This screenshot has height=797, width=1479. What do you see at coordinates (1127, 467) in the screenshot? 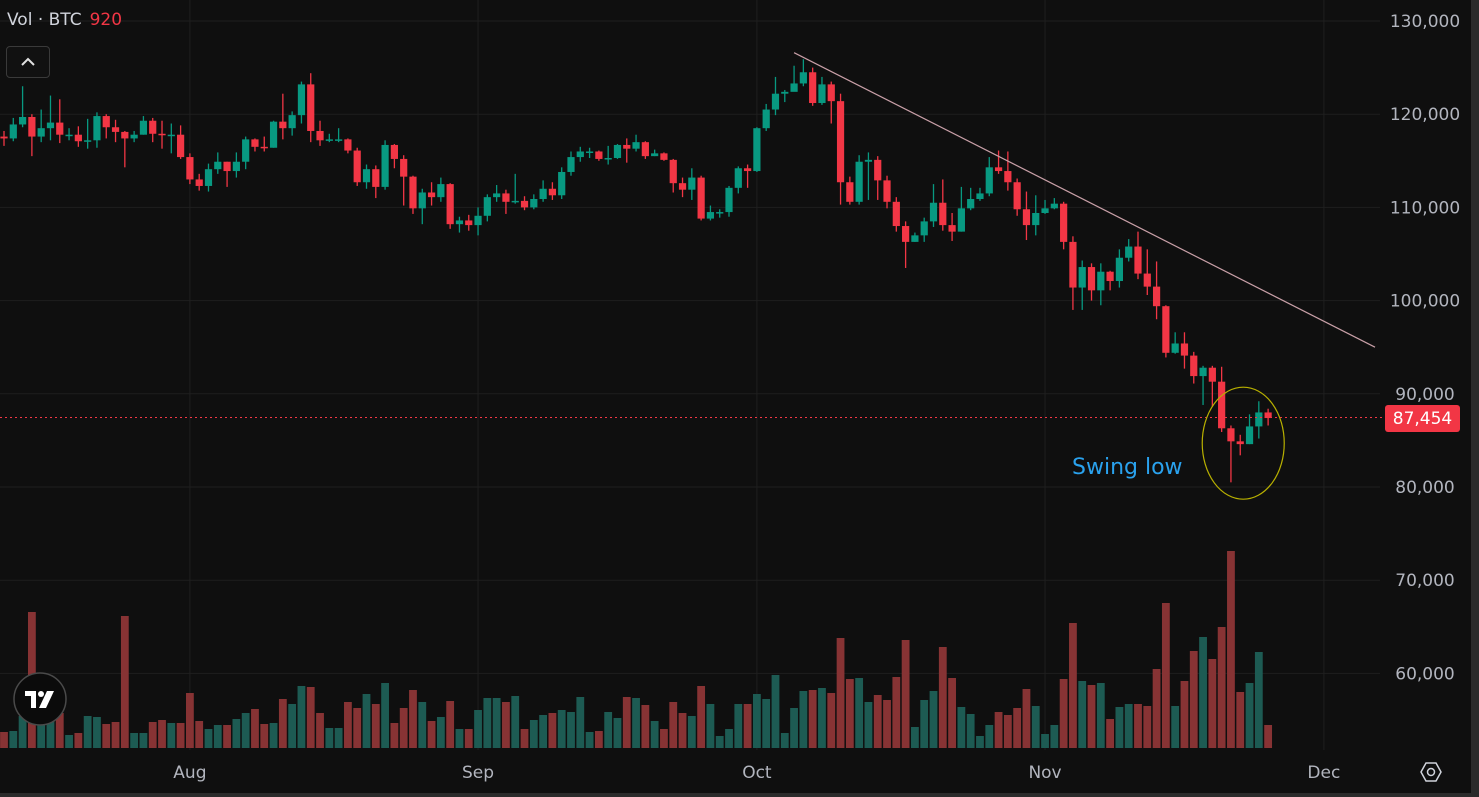
I see `swing-low-annotation: Swing low` at bounding box center [1127, 467].